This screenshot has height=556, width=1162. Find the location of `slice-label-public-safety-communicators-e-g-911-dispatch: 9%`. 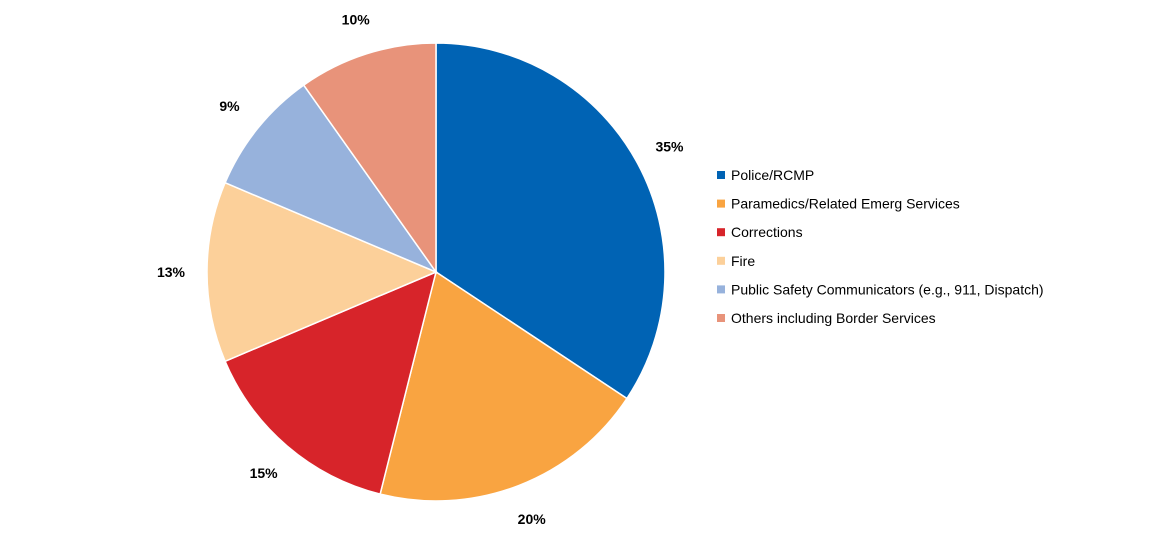

slice-label-public-safety-communicators-e-g-911-dispatch: 9% is located at coordinates (229, 106).